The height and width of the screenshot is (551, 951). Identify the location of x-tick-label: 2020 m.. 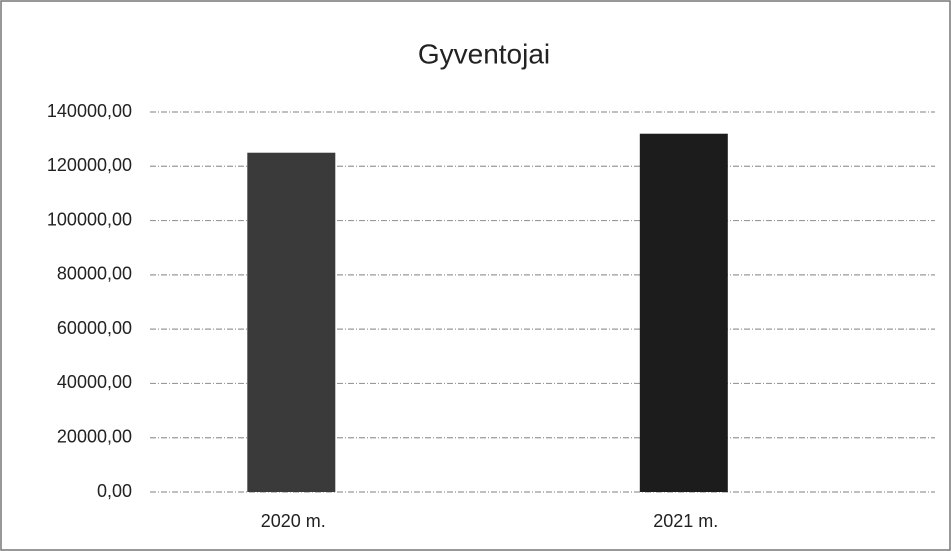
(293, 521).